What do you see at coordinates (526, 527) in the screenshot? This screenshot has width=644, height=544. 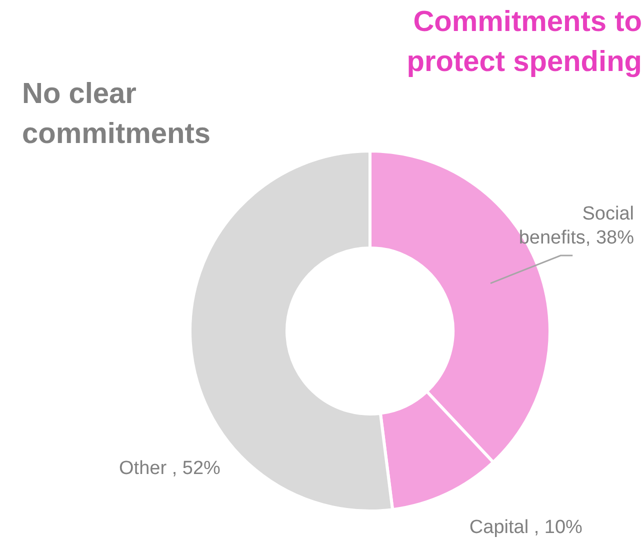 I see `slice-label: Capital , 10%` at bounding box center [526, 527].